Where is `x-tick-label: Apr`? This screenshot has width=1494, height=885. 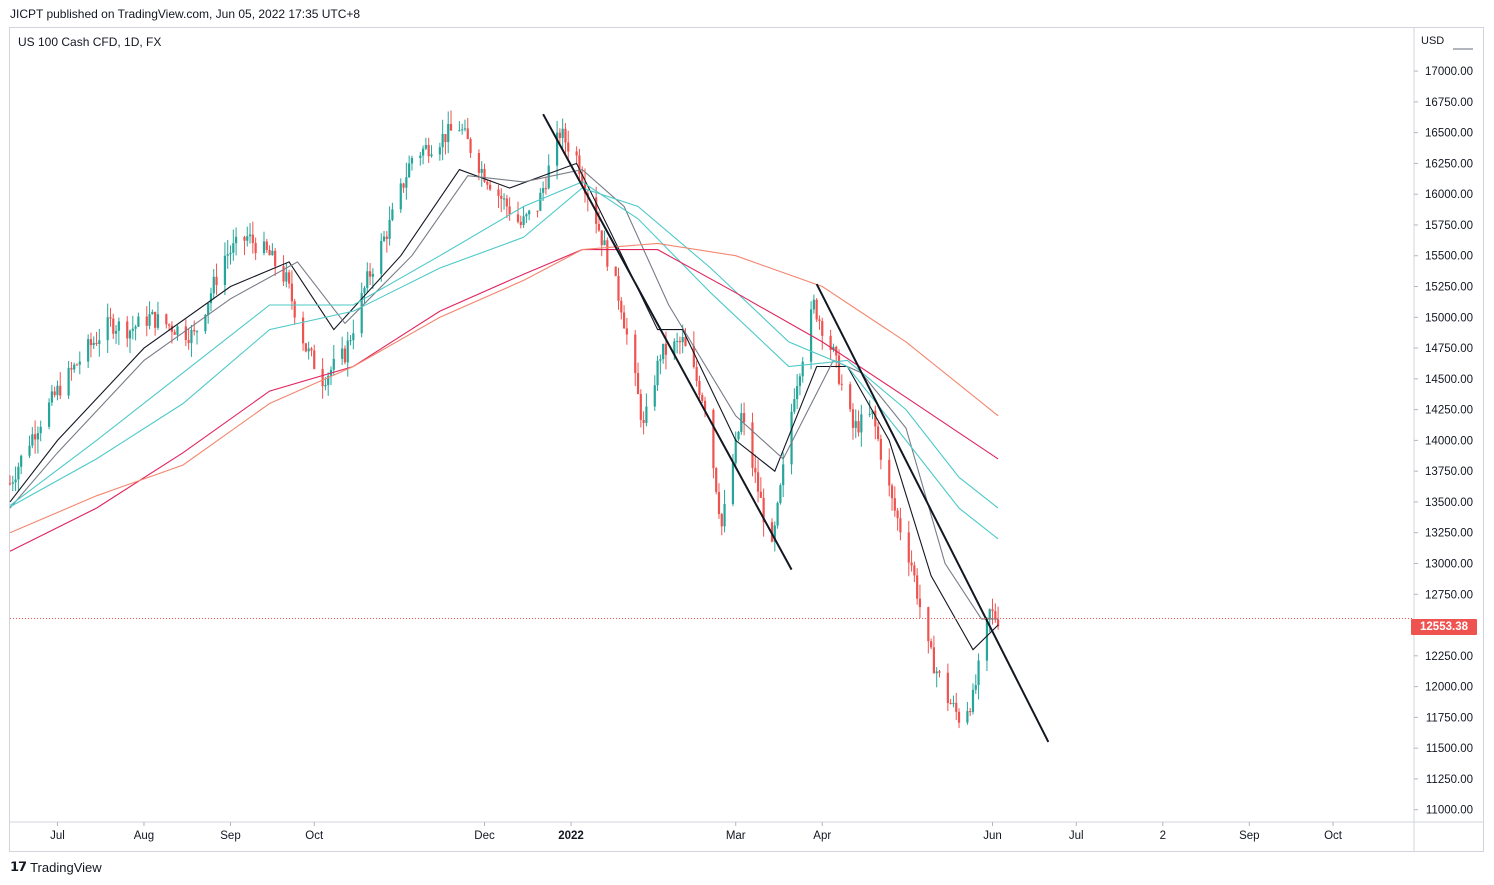
x-tick-label: Apr is located at coordinates (822, 836).